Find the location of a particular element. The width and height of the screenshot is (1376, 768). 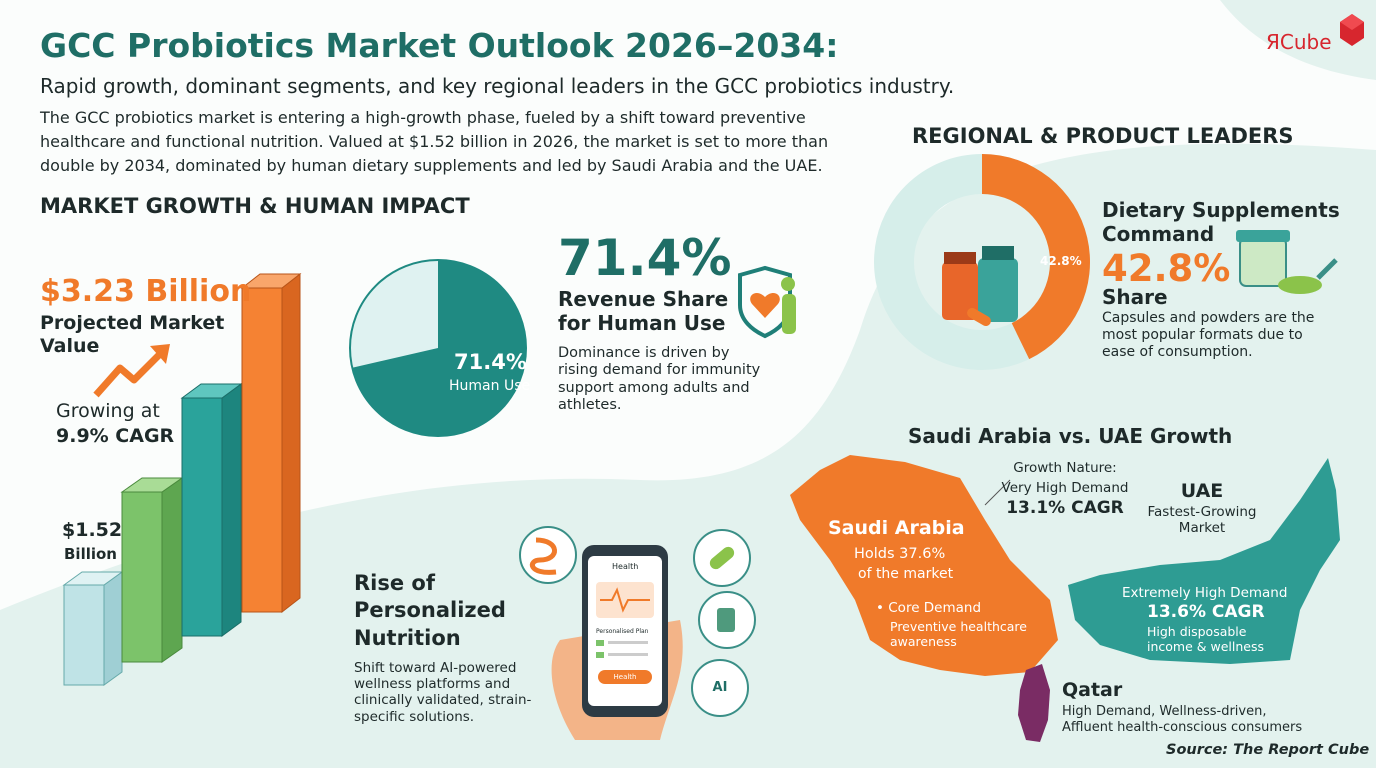

person-body is located at coordinates (789, 314).